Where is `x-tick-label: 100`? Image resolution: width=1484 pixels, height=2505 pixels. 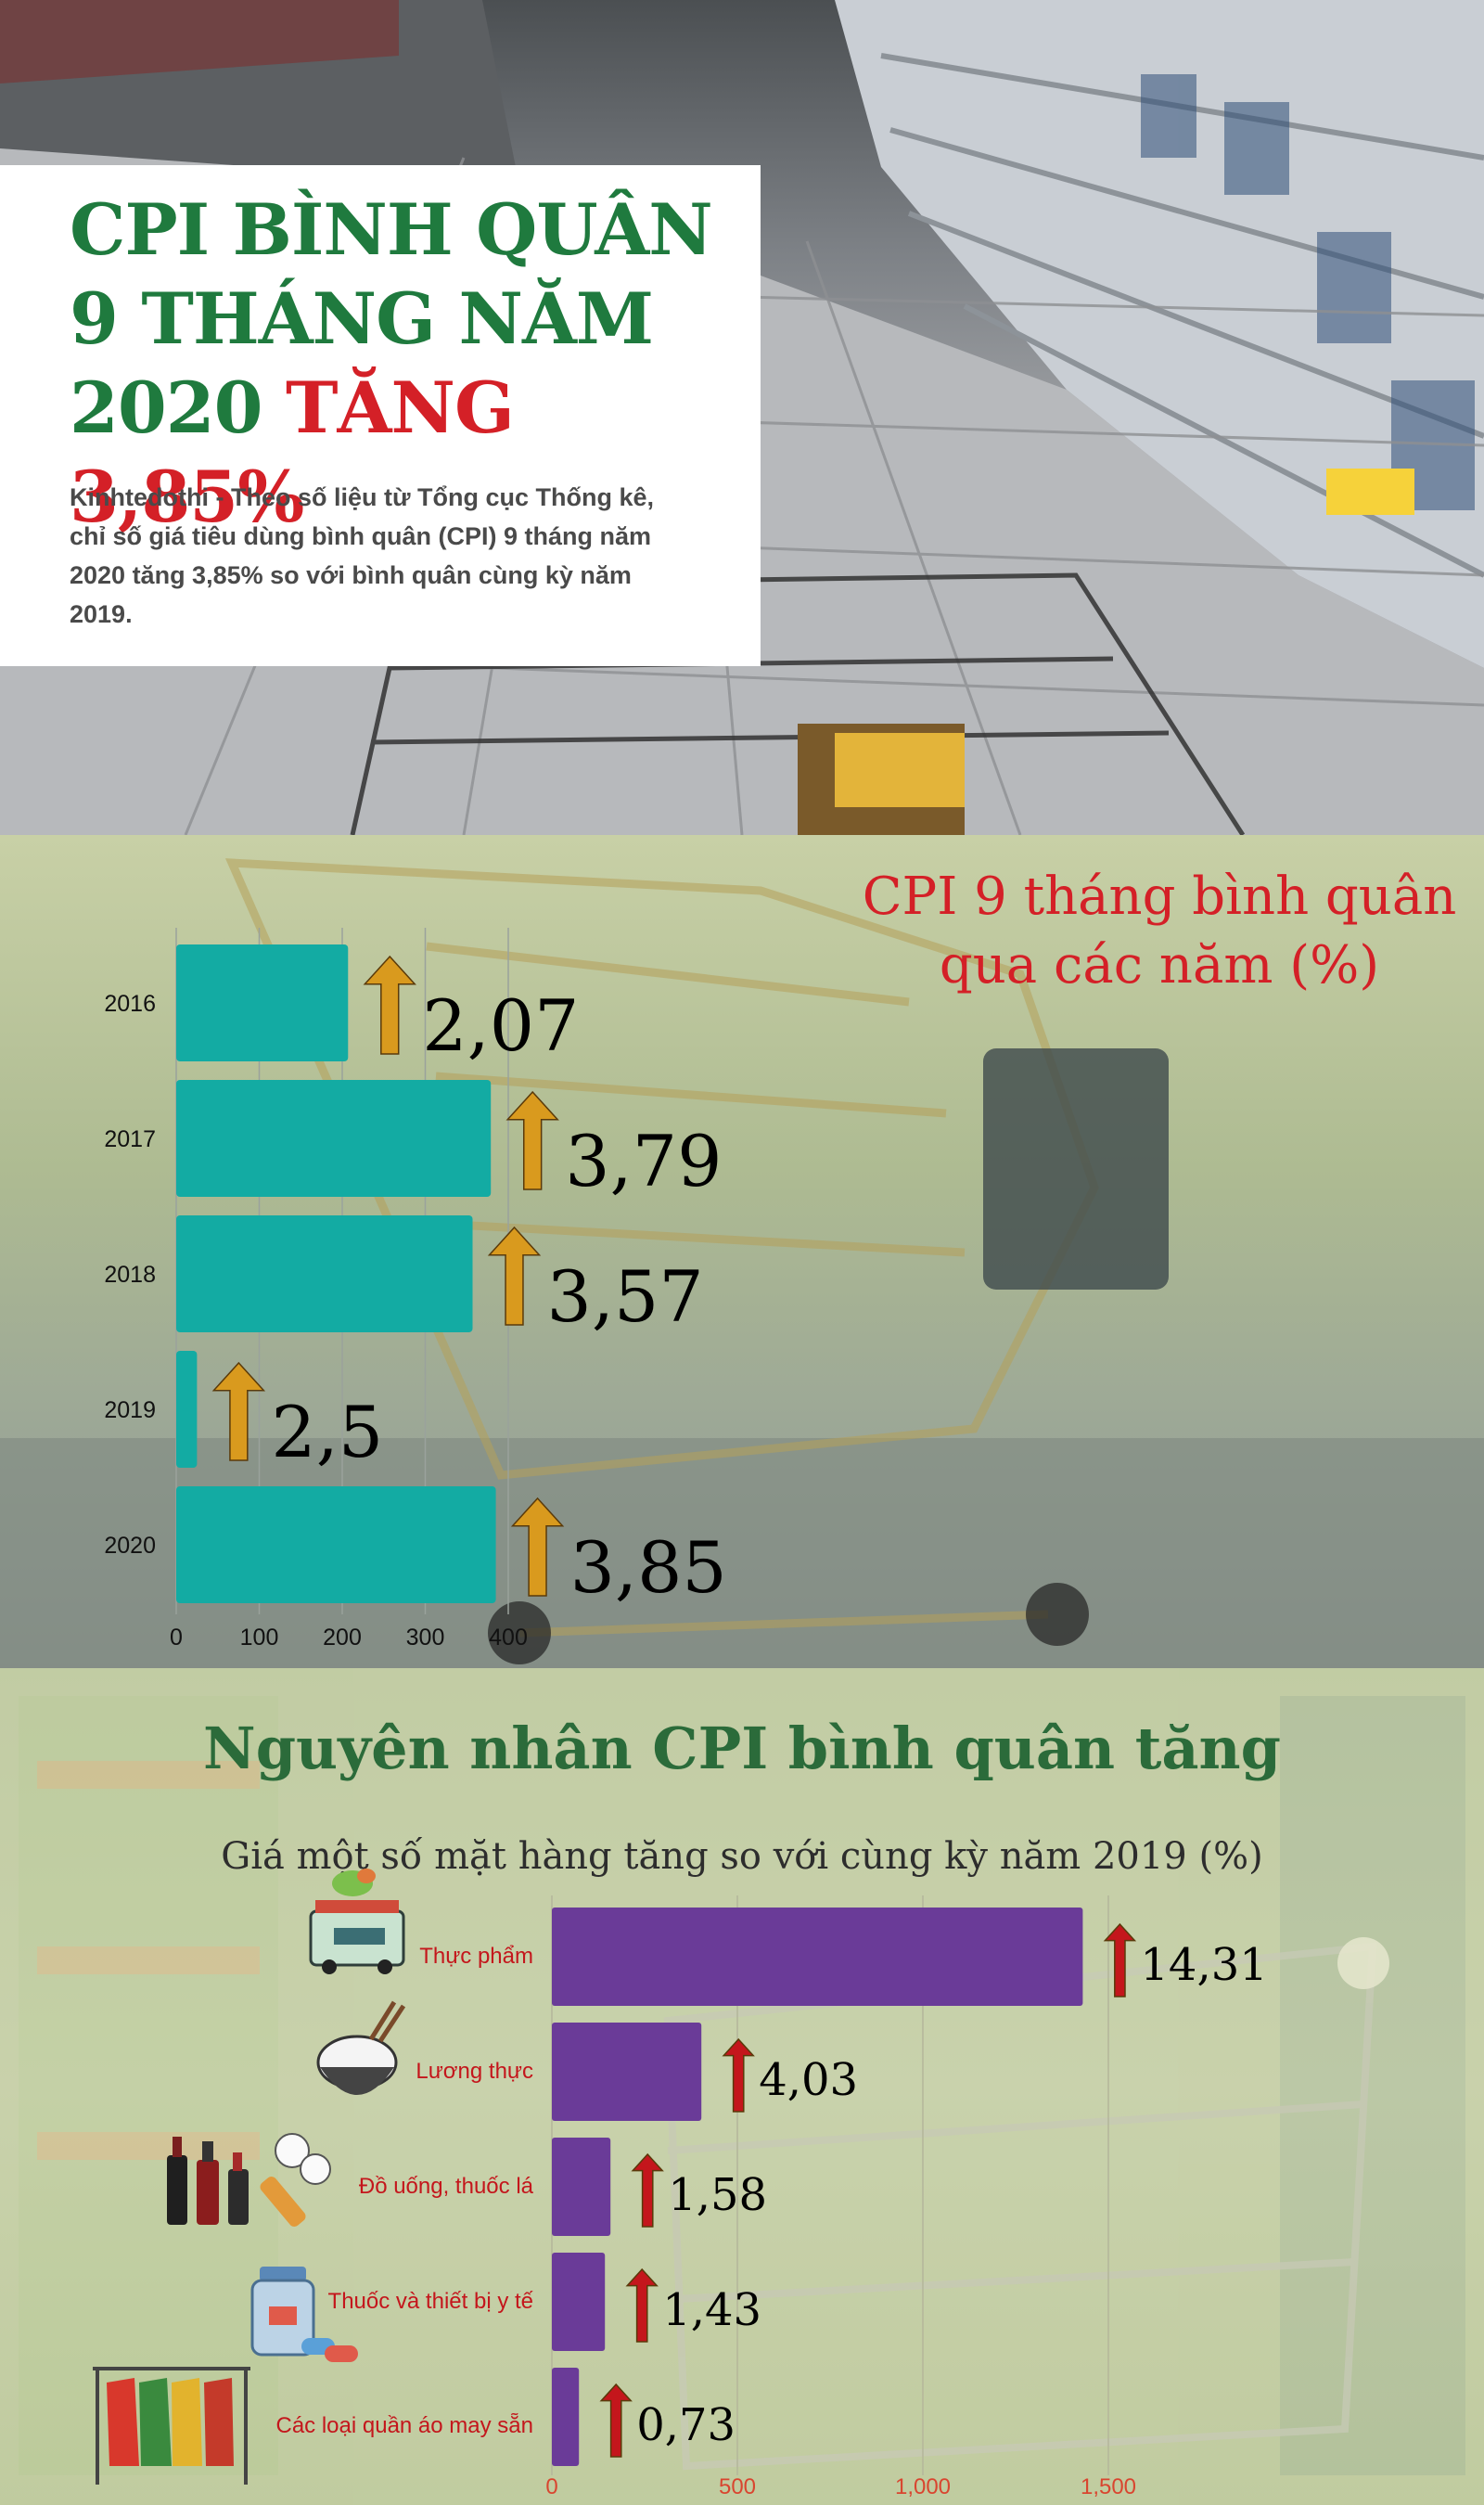
x-tick-label: 100 is located at coordinates (259, 1638).